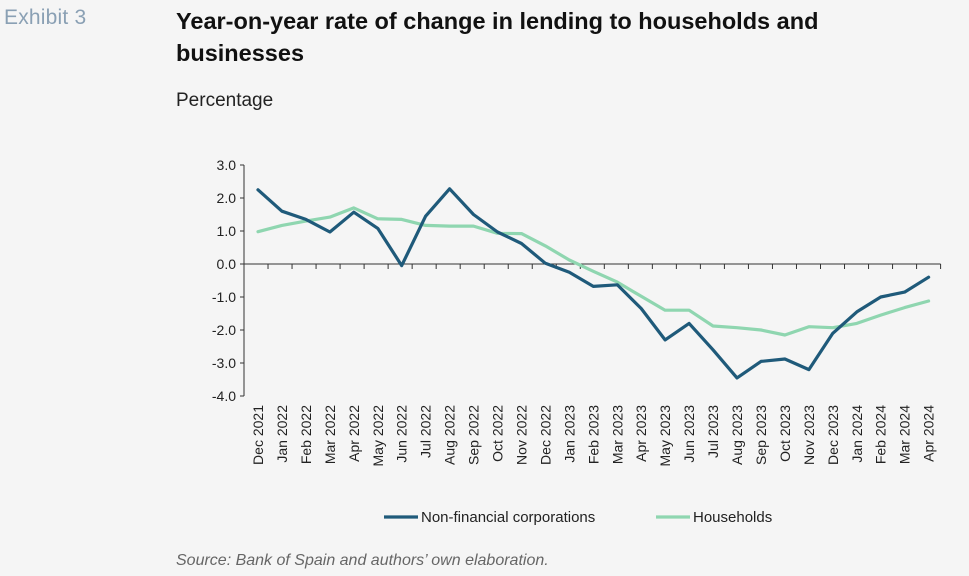  Describe the element at coordinates (306, 434) in the screenshot. I see `x-tick-label: Feb 2022` at that location.